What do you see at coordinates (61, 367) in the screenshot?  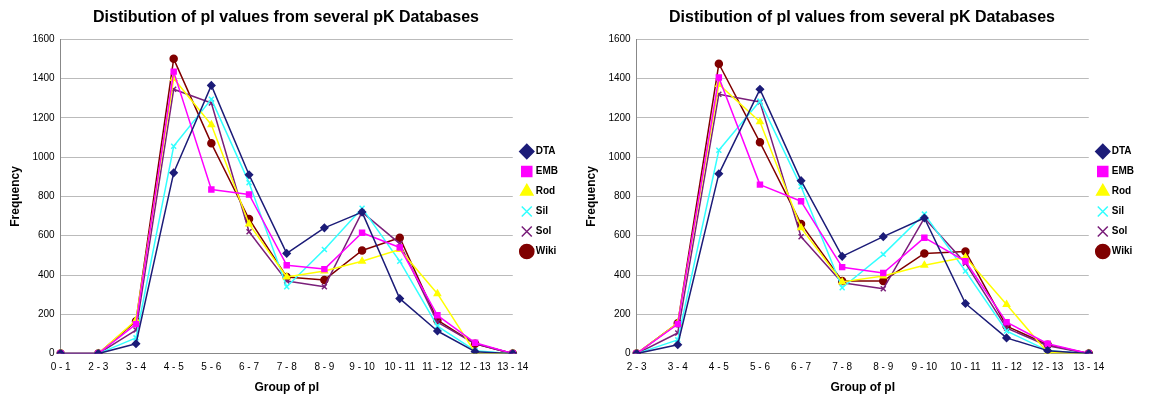 I see `x-tick-label: 0 - 1` at bounding box center [61, 367].